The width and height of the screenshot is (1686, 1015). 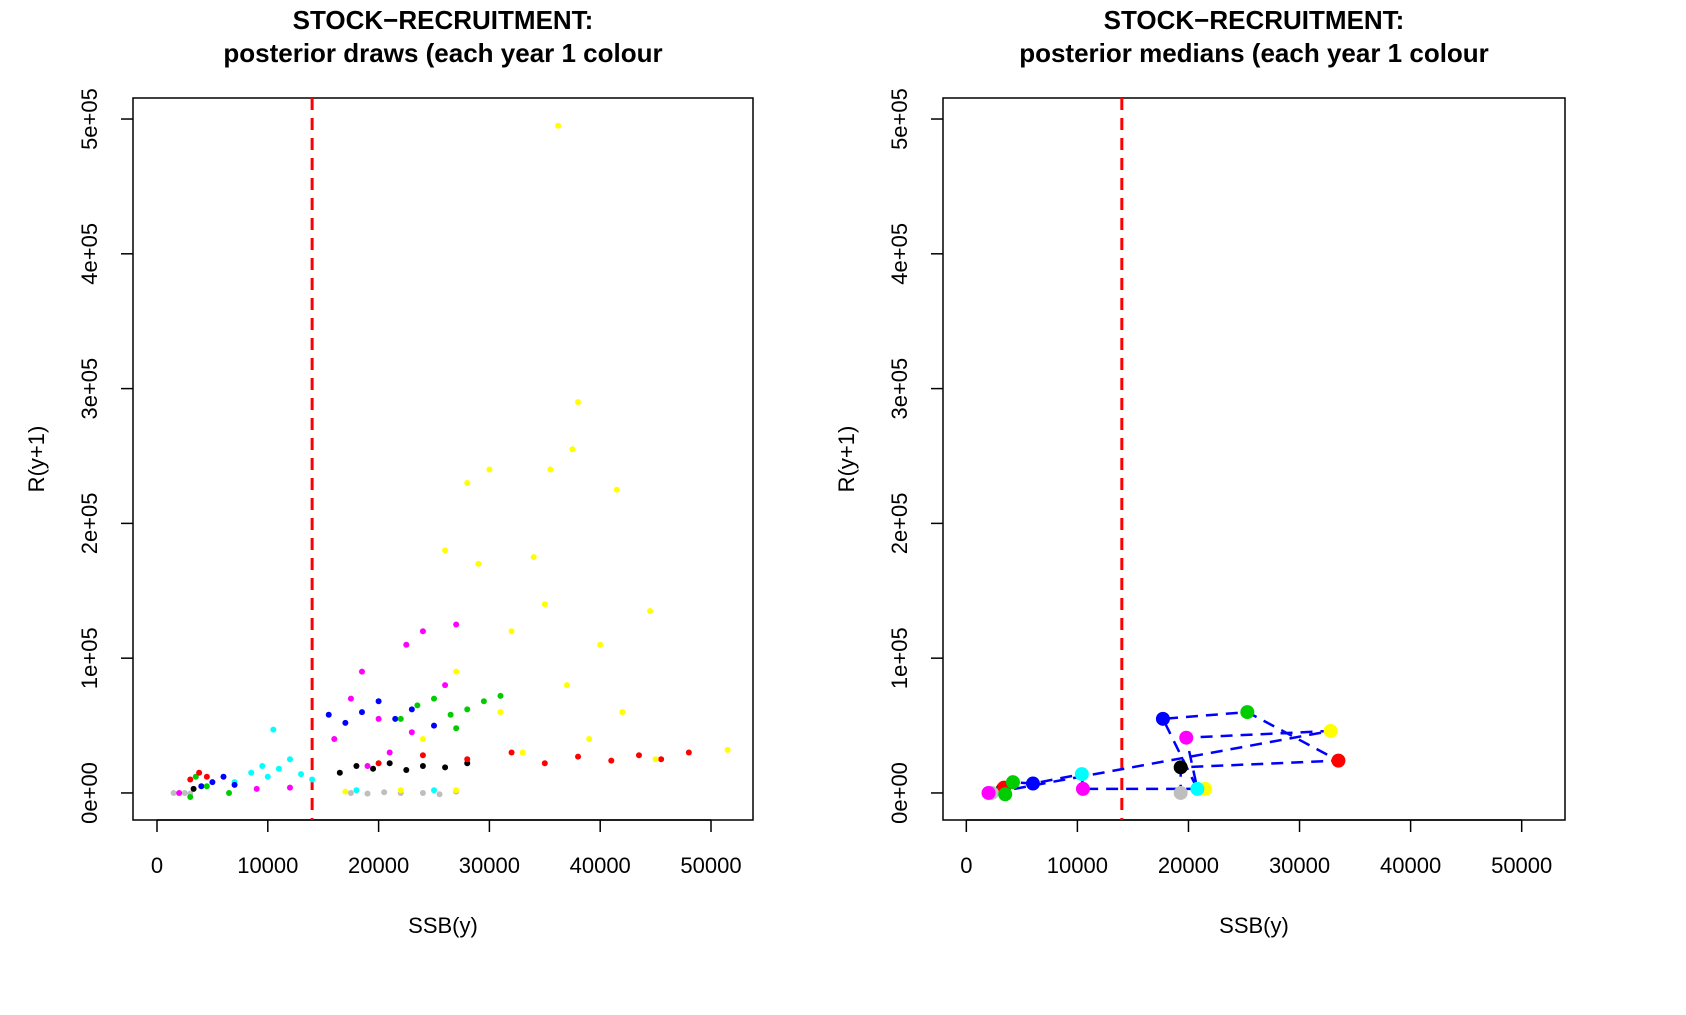 I want to click on x-tick-label: 10000, so click(x=1077, y=865).